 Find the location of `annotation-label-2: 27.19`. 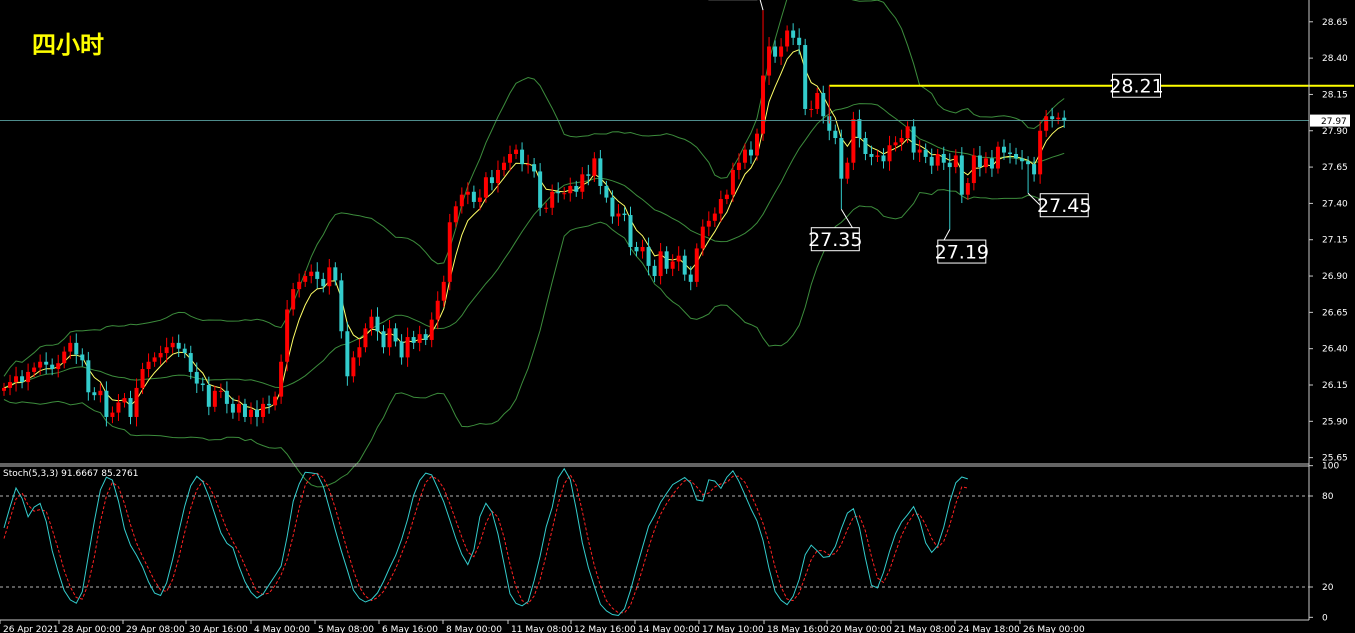

annotation-label-2: 27.19 is located at coordinates (962, 253).